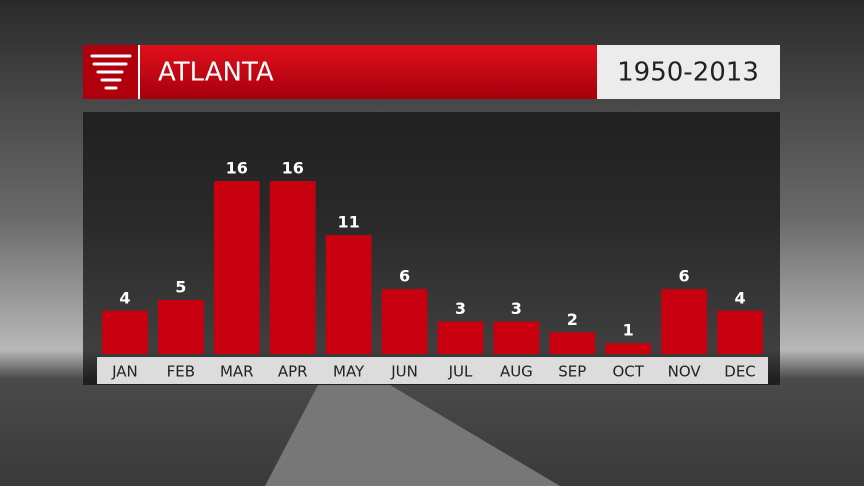 This screenshot has width=864, height=486. What do you see at coordinates (237, 372) in the screenshot?
I see `x-tick-label: MAR` at bounding box center [237, 372].